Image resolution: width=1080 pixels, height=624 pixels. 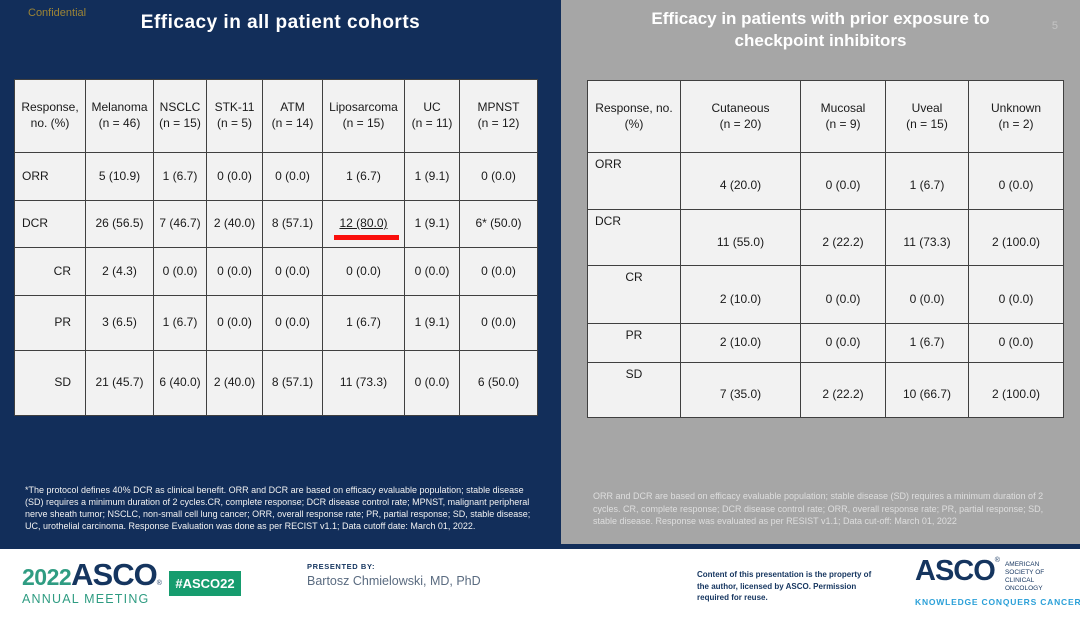 What do you see at coordinates (119, 271) in the screenshot?
I see `value-cell: 2 (4.3)` at bounding box center [119, 271].